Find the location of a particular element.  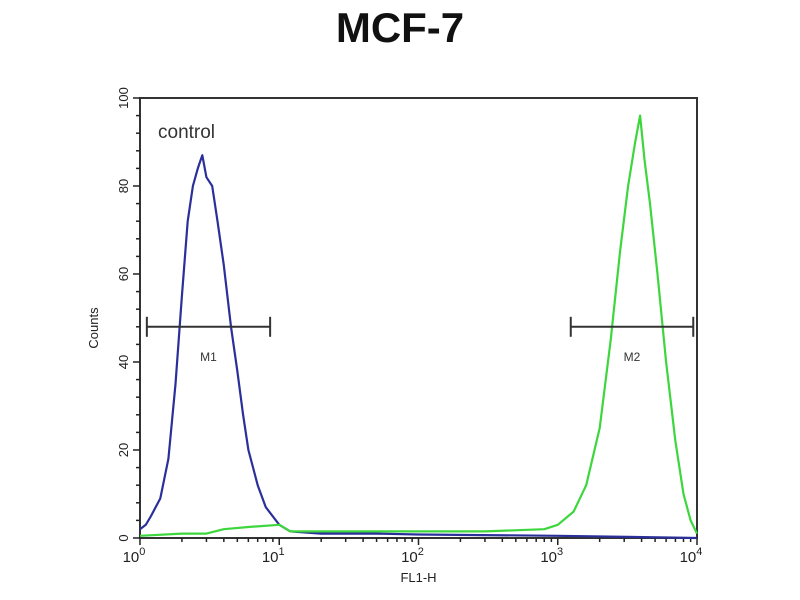

y-tick-label: 100 is located at coordinates (123, 98).